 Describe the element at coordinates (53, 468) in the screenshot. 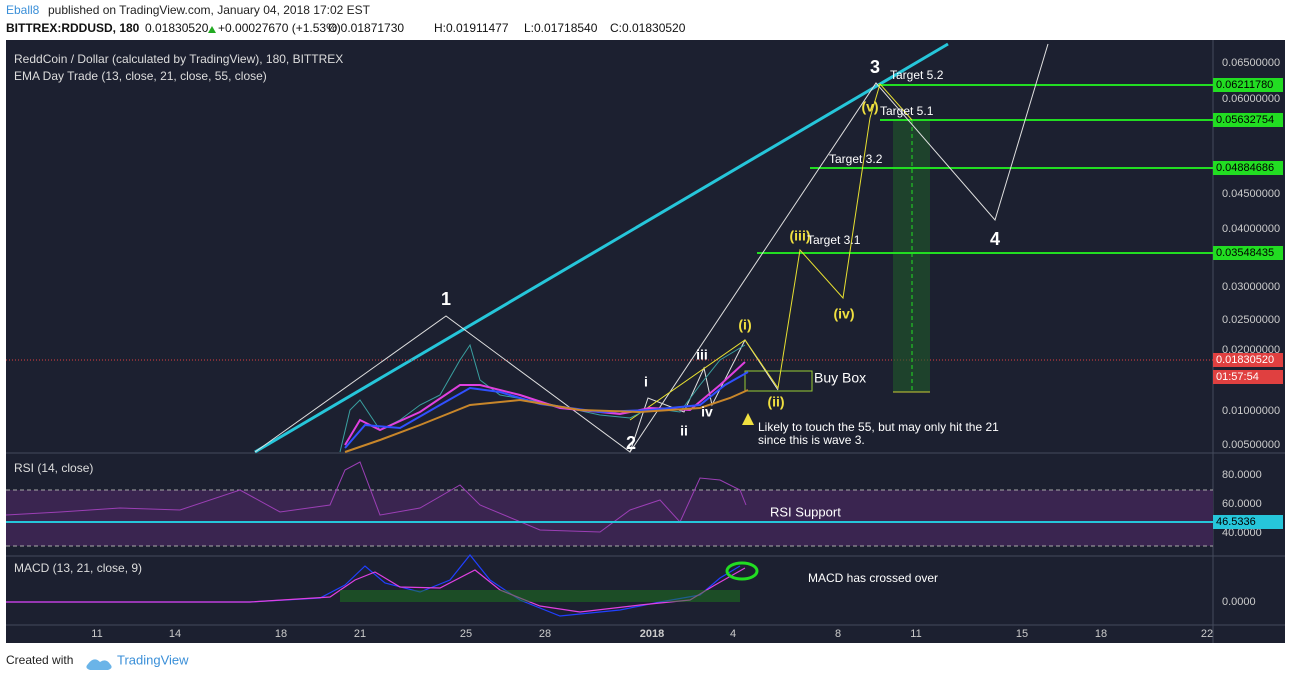

I see `rsi-title: RSI (14, close)` at that location.